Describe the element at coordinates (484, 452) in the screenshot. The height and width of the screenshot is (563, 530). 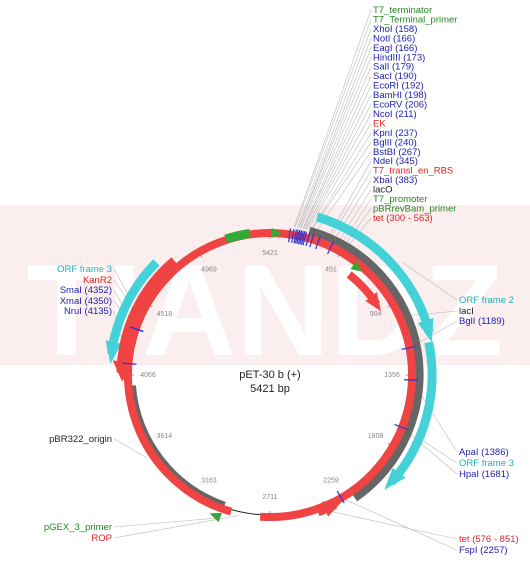
I see `right-label-3: ApaI (1386)` at that location.